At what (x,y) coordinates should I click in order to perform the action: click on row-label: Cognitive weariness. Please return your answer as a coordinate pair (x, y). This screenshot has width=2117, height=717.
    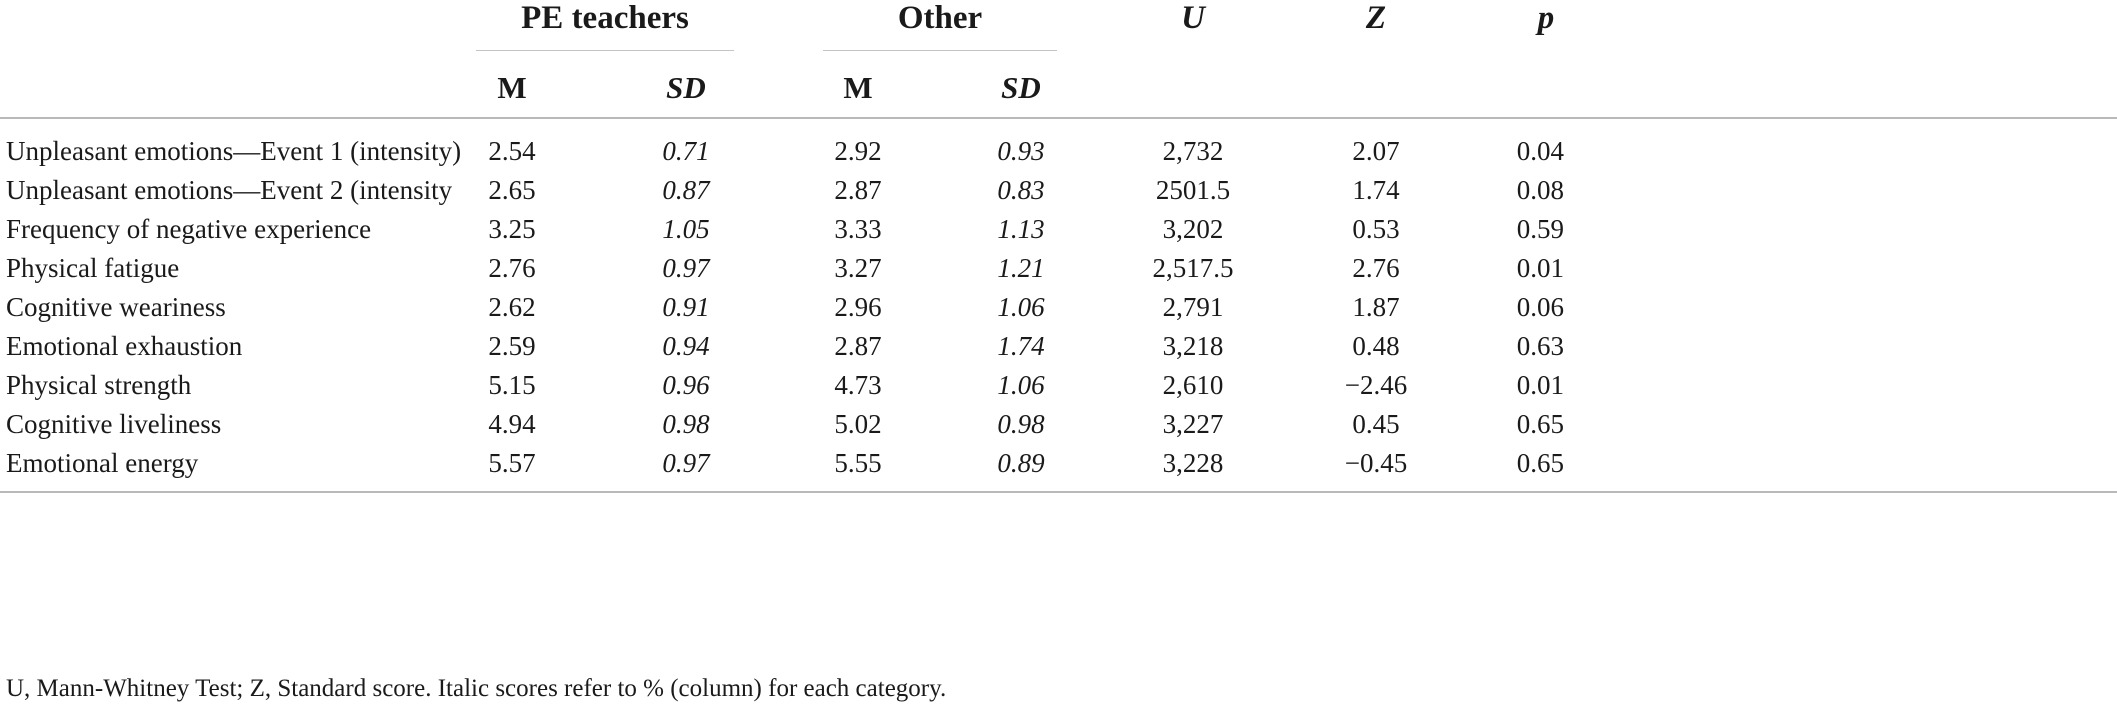
    Looking at the image, I should click on (116, 307).